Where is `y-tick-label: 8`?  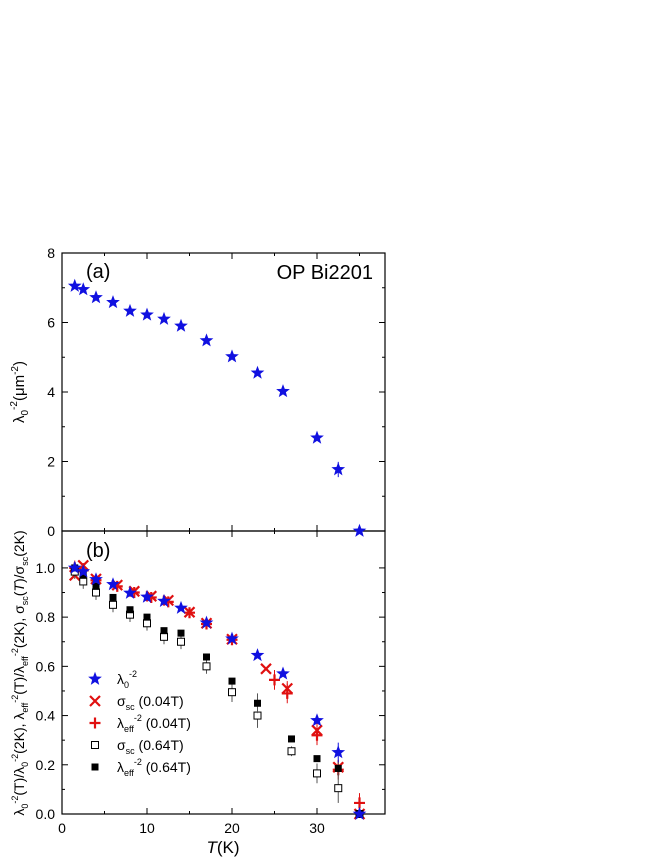
y-tick-label: 8 is located at coordinates (51, 253).